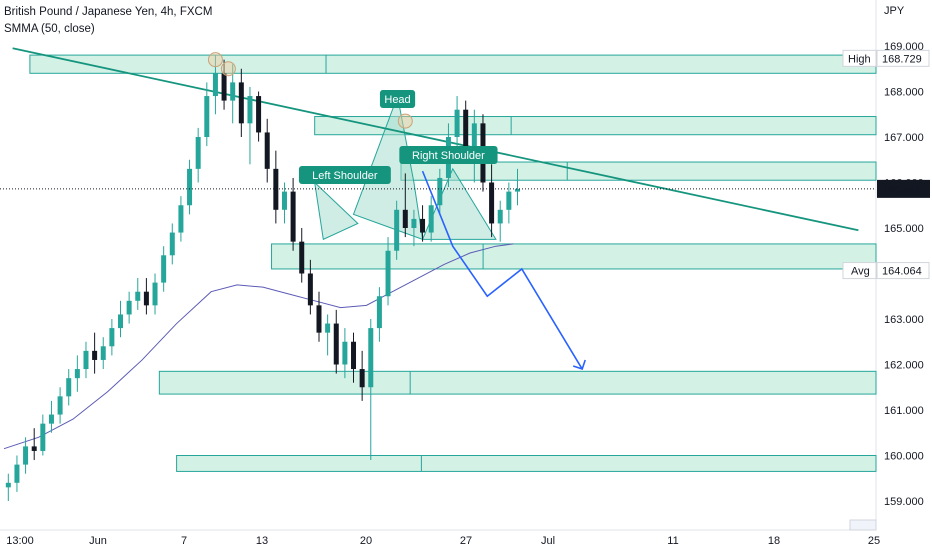 The image size is (932, 550). I want to click on high-value-box, so click(903, 58).